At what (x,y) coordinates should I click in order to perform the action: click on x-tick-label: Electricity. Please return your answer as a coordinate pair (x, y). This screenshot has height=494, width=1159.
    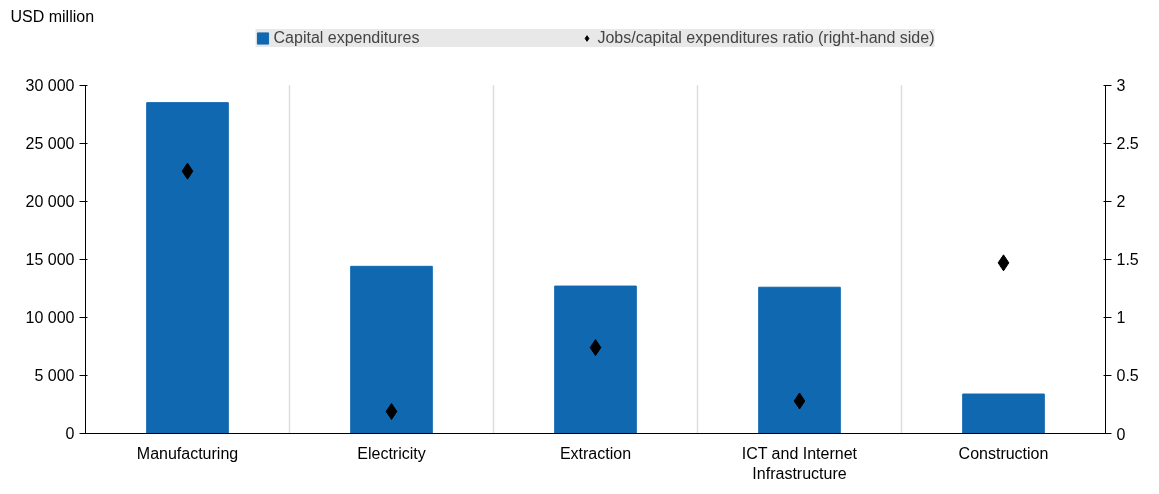
    Looking at the image, I should click on (391, 453).